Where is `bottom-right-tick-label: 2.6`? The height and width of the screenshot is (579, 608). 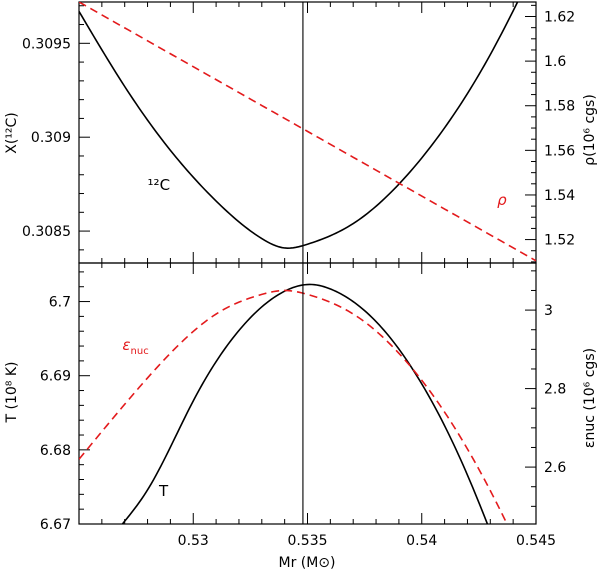 bottom-right-tick-label: 2.6 is located at coordinates (555, 468).